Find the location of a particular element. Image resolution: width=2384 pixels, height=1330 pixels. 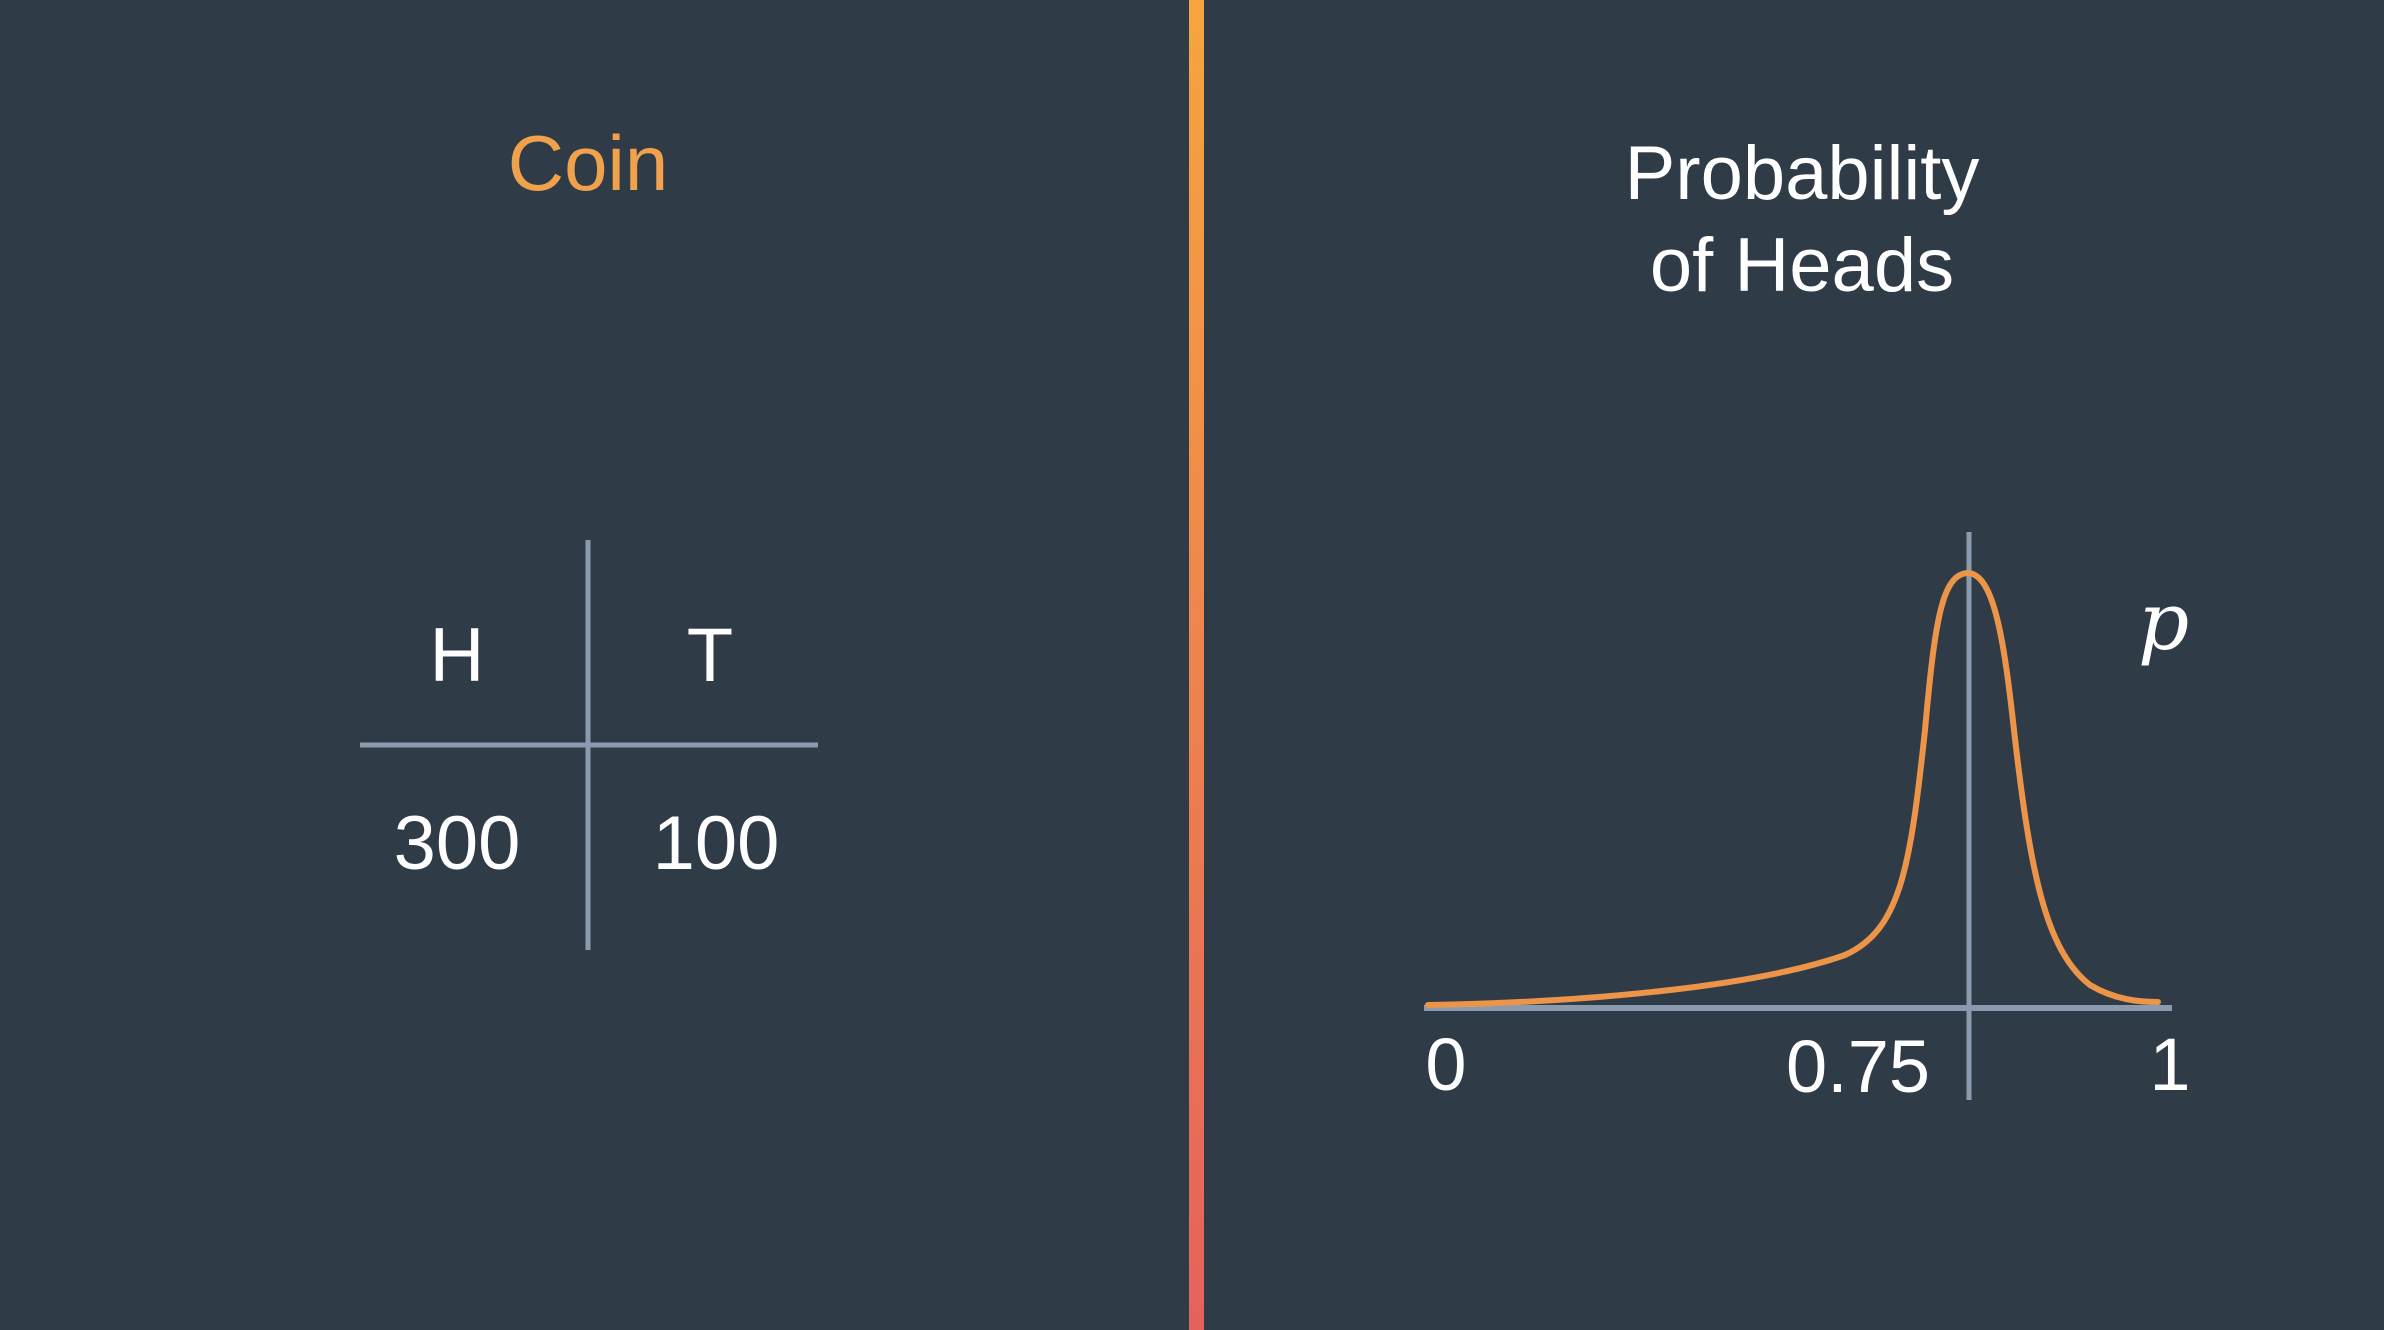

header-heads: H is located at coordinates (457, 655).